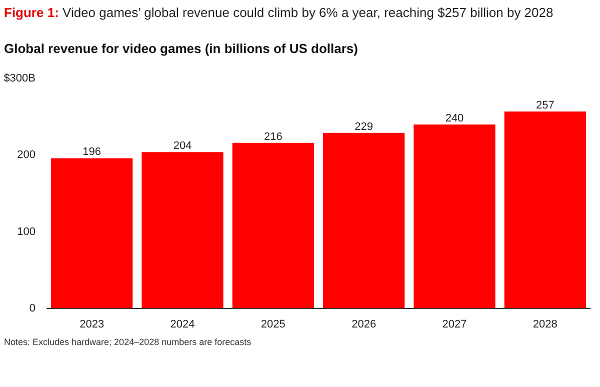  Describe the element at coordinates (181, 49) in the screenshot. I see `chart-subtitle: Global revenue for video games (in billions of US dollars)` at that location.